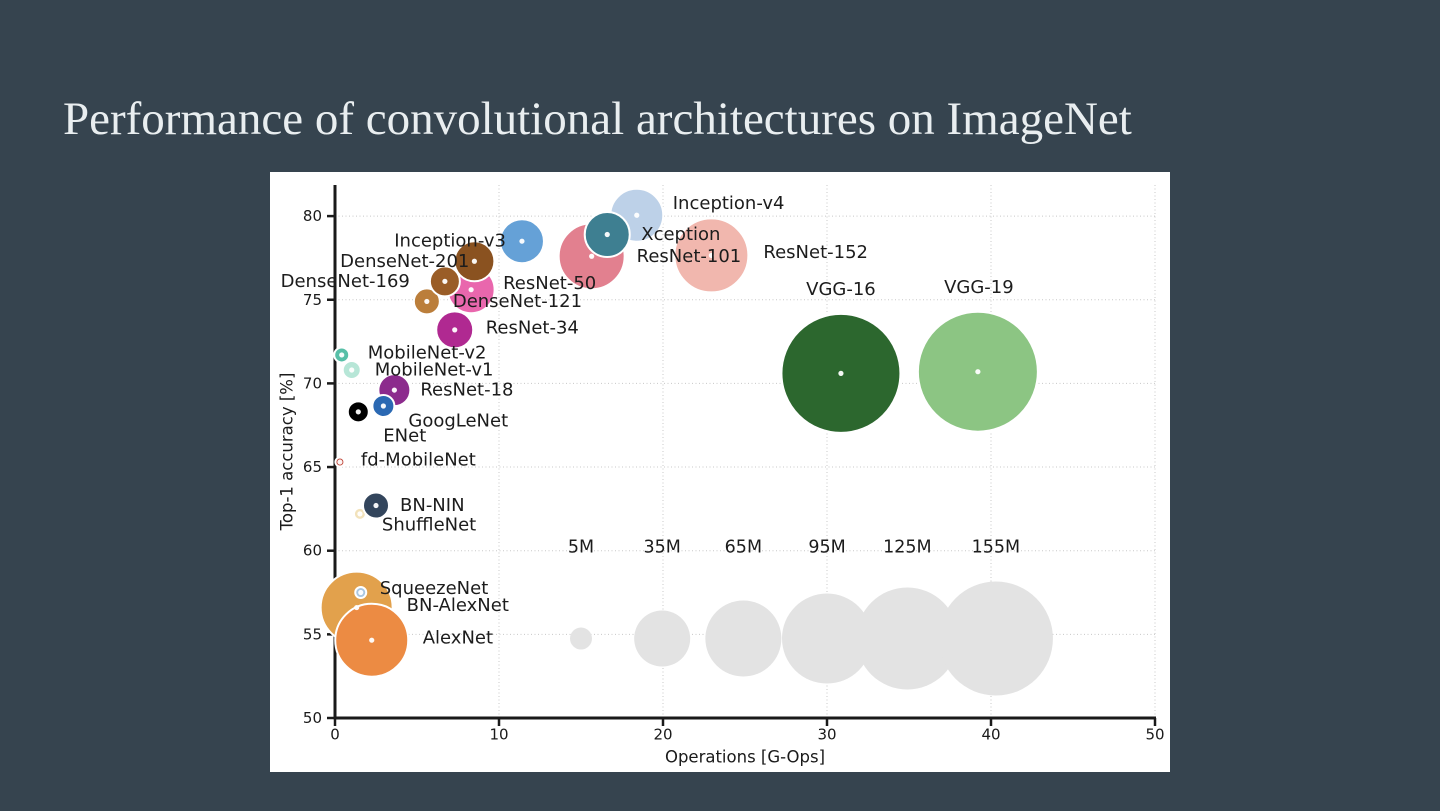  Describe the element at coordinates (517, 301) in the screenshot. I see `bubble-label-densenet-121: DenseNet-121` at that location.